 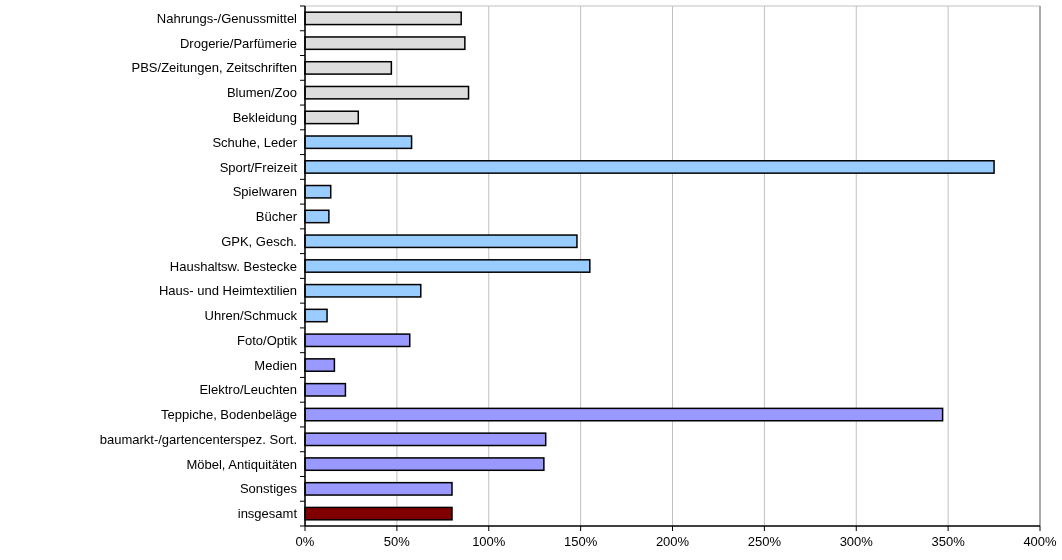 I want to click on x-tick-label: 0%, so click(x=305, y=541).